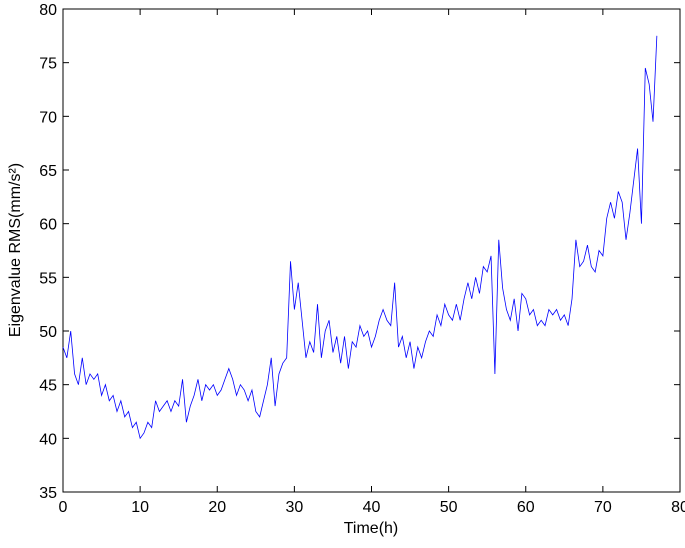 The image size is (685, 548). I want to click on y-axis-label: Eigenvalue RMS(mm/s²), so click(15, 250).